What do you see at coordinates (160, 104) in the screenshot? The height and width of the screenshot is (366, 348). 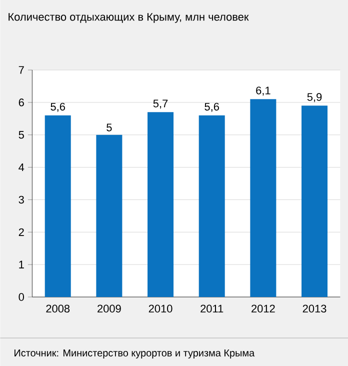 I see `data-label: 5,7` at bounding box center [160, 104].